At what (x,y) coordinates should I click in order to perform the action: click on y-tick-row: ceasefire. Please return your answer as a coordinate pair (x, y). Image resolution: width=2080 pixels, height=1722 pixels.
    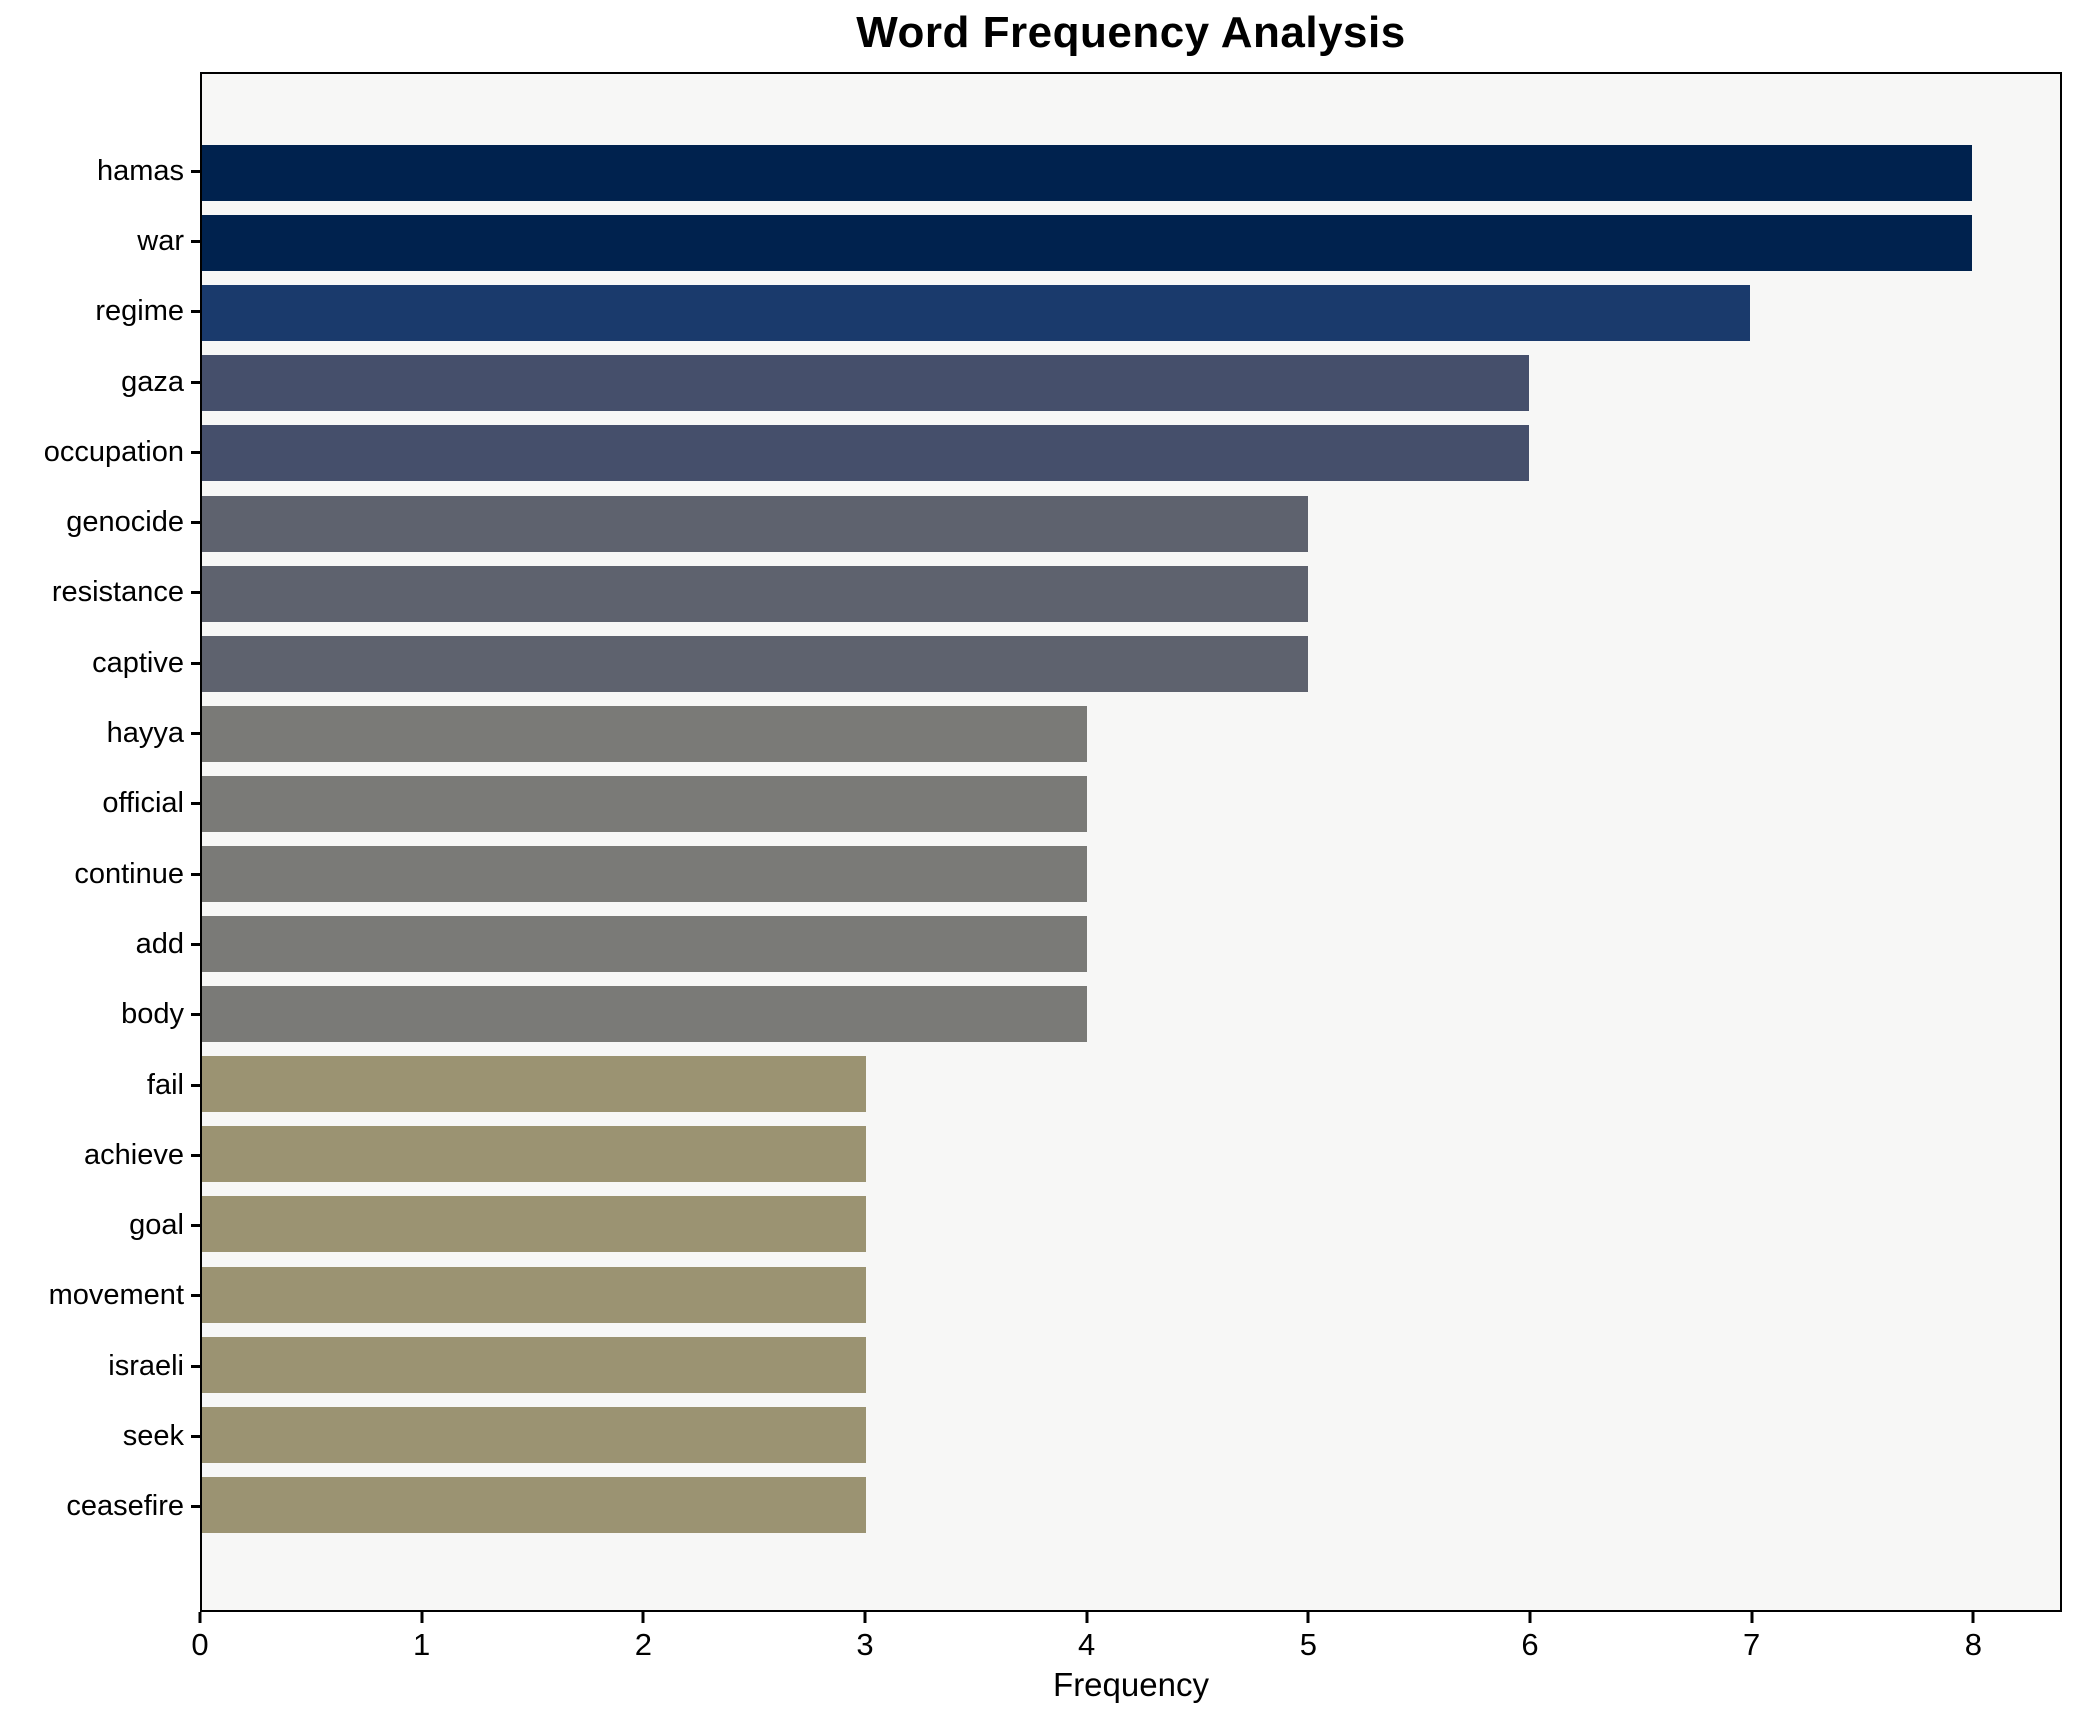
    Looking at the image, I should click on (100, 1507).